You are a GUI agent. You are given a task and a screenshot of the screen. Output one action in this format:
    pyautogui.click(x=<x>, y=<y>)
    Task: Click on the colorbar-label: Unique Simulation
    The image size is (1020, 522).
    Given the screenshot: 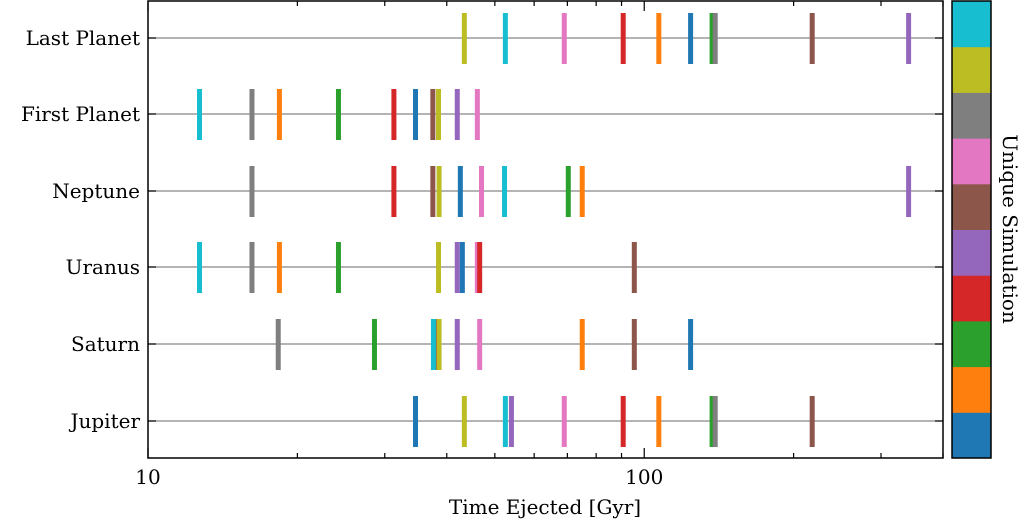 What is the action you would take?
    pyautogui.click(x=1009, y=229)
    